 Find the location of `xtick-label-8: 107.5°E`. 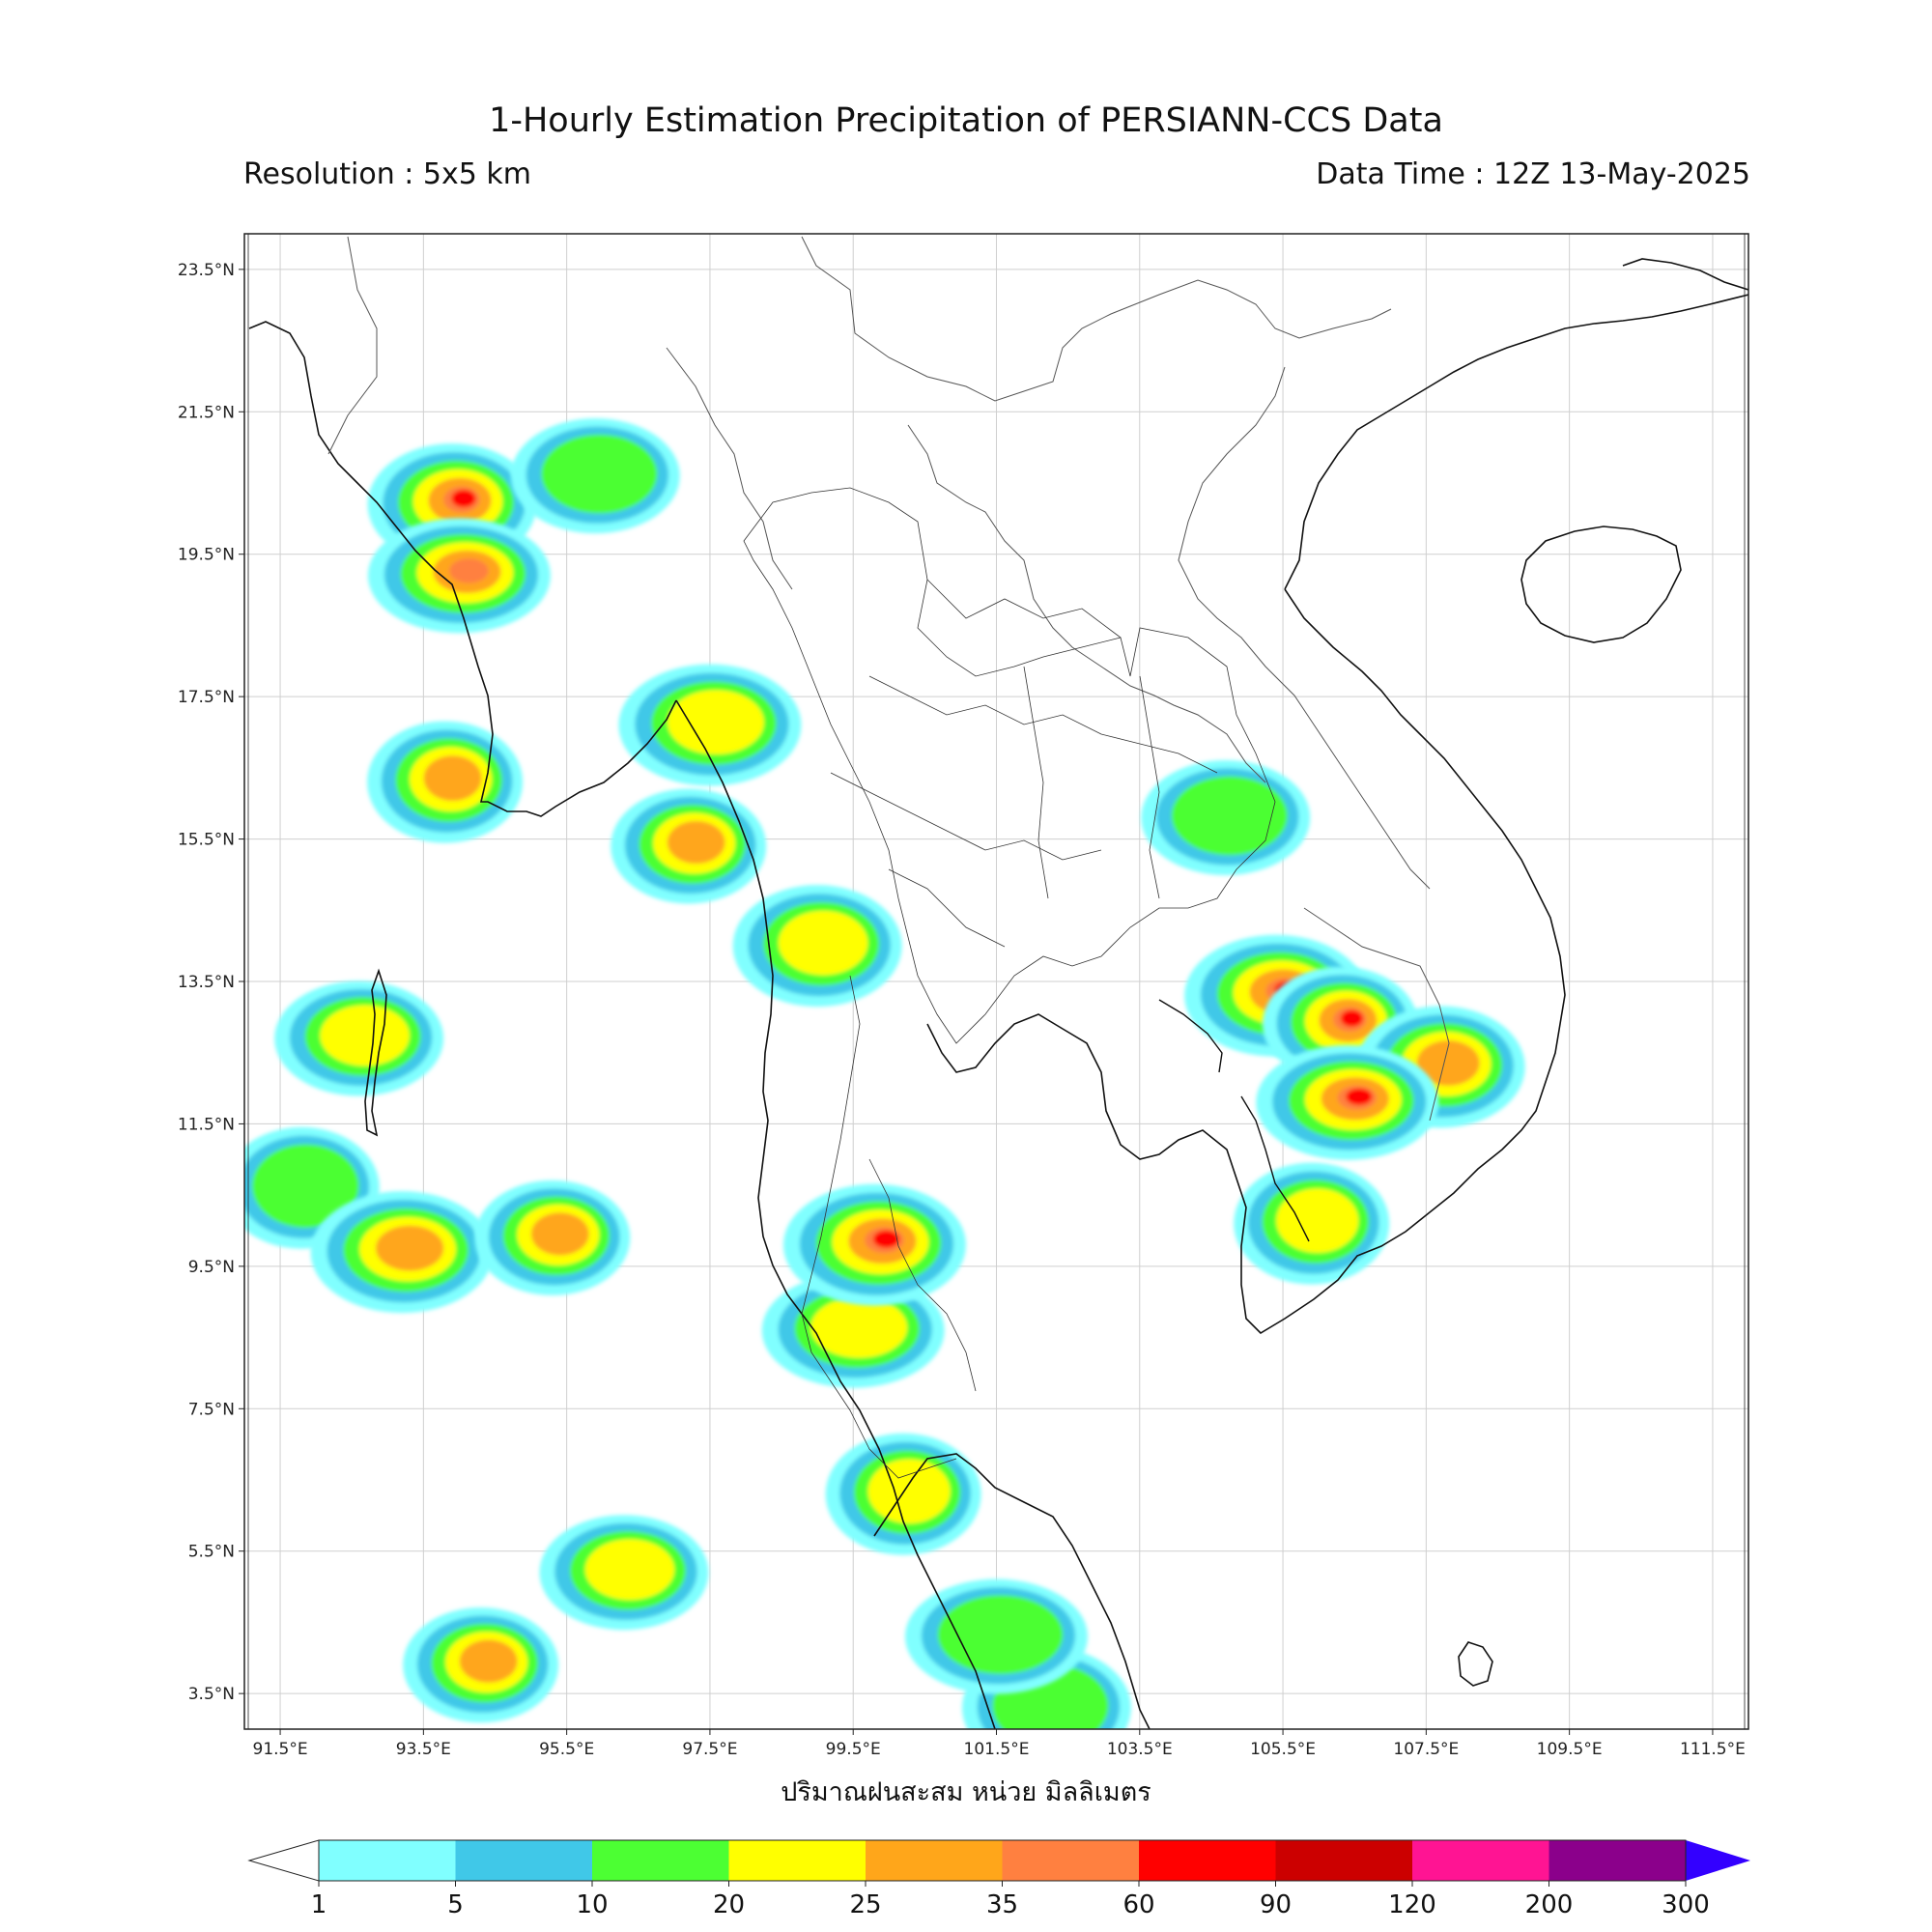

xtick-label-8: 107.5°E is located at coordinates (1426, 1749).